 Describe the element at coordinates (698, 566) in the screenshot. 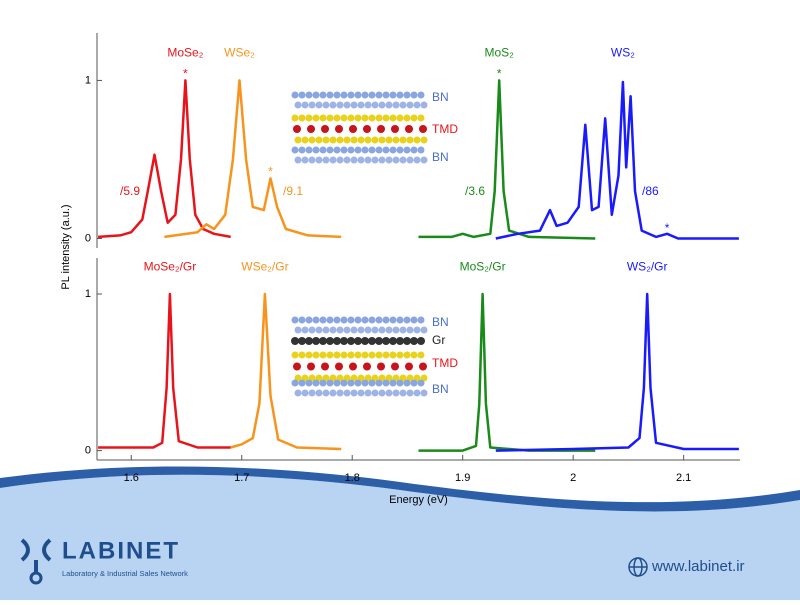

I see `brand-url: www.labinet.ir` at that location.